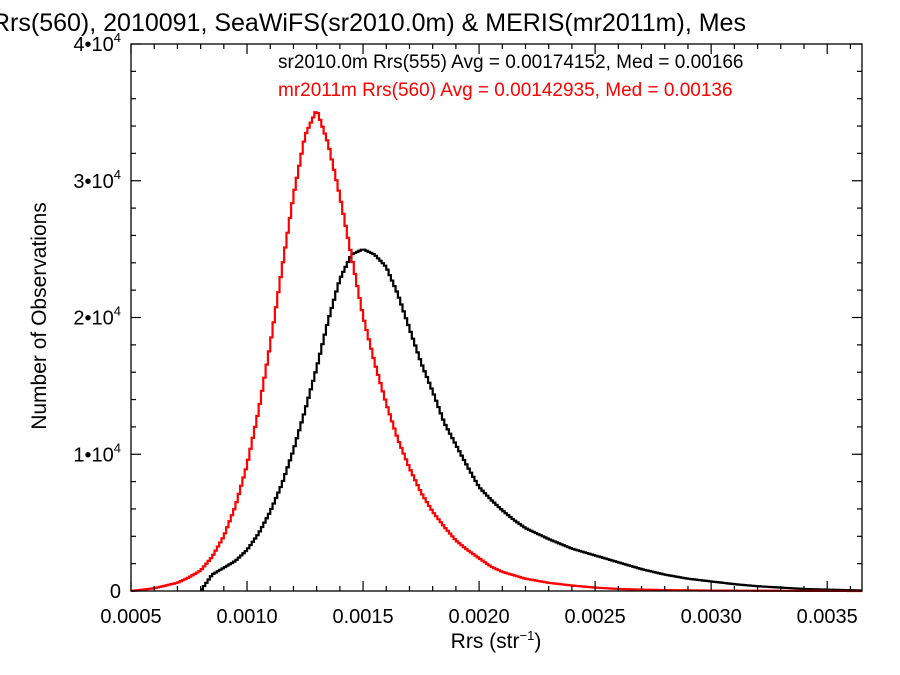 This screenshot has height=675, width=900. I want to click on x-tick-label: 0.0025, so click(595, 617).